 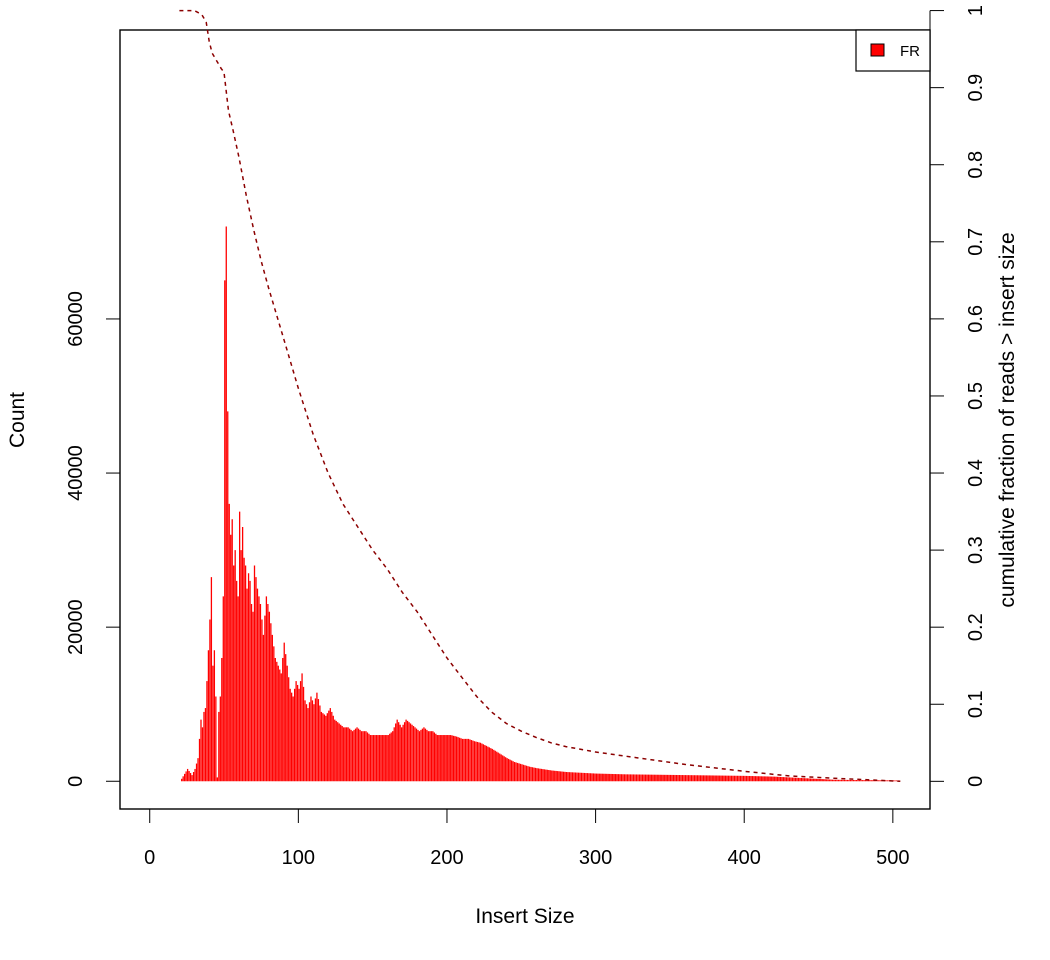 I want to click on y2-tick-label: 1, so click(x=976, y=10).